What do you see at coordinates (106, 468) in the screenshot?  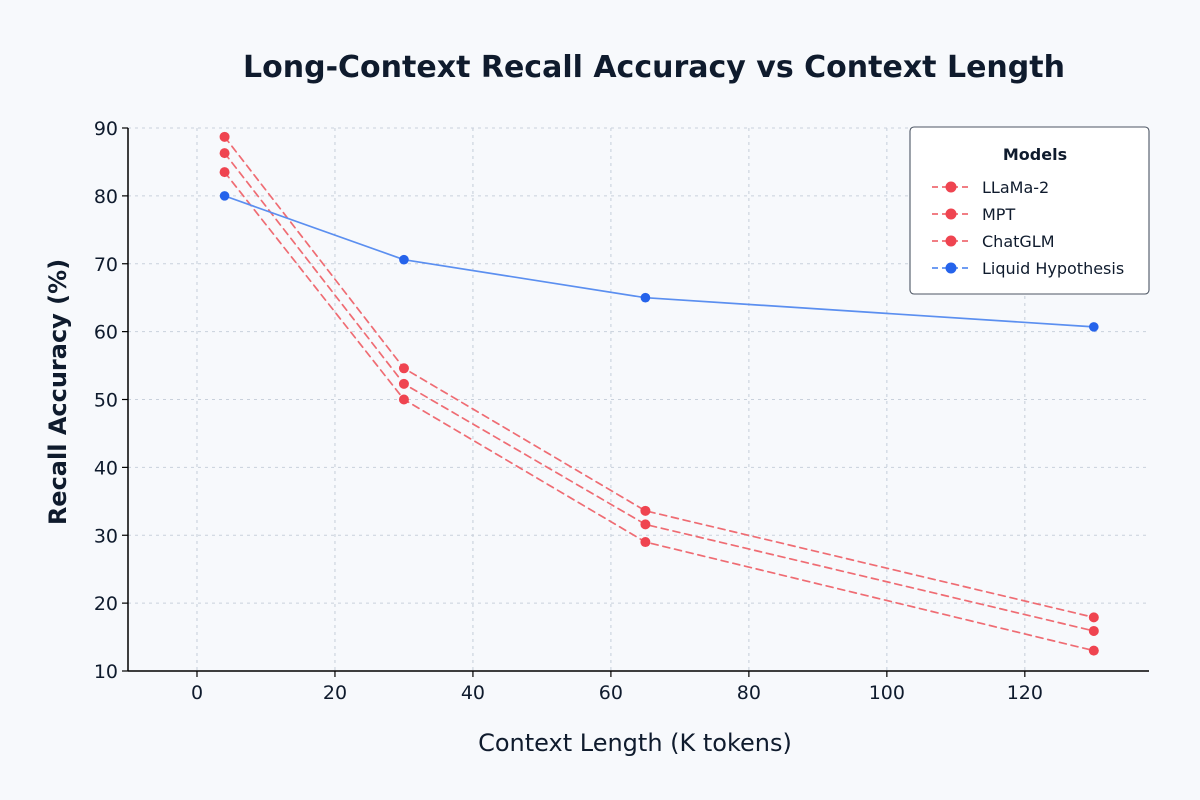 I see `y-tick-label: 40` at bounding box center [106, 468].